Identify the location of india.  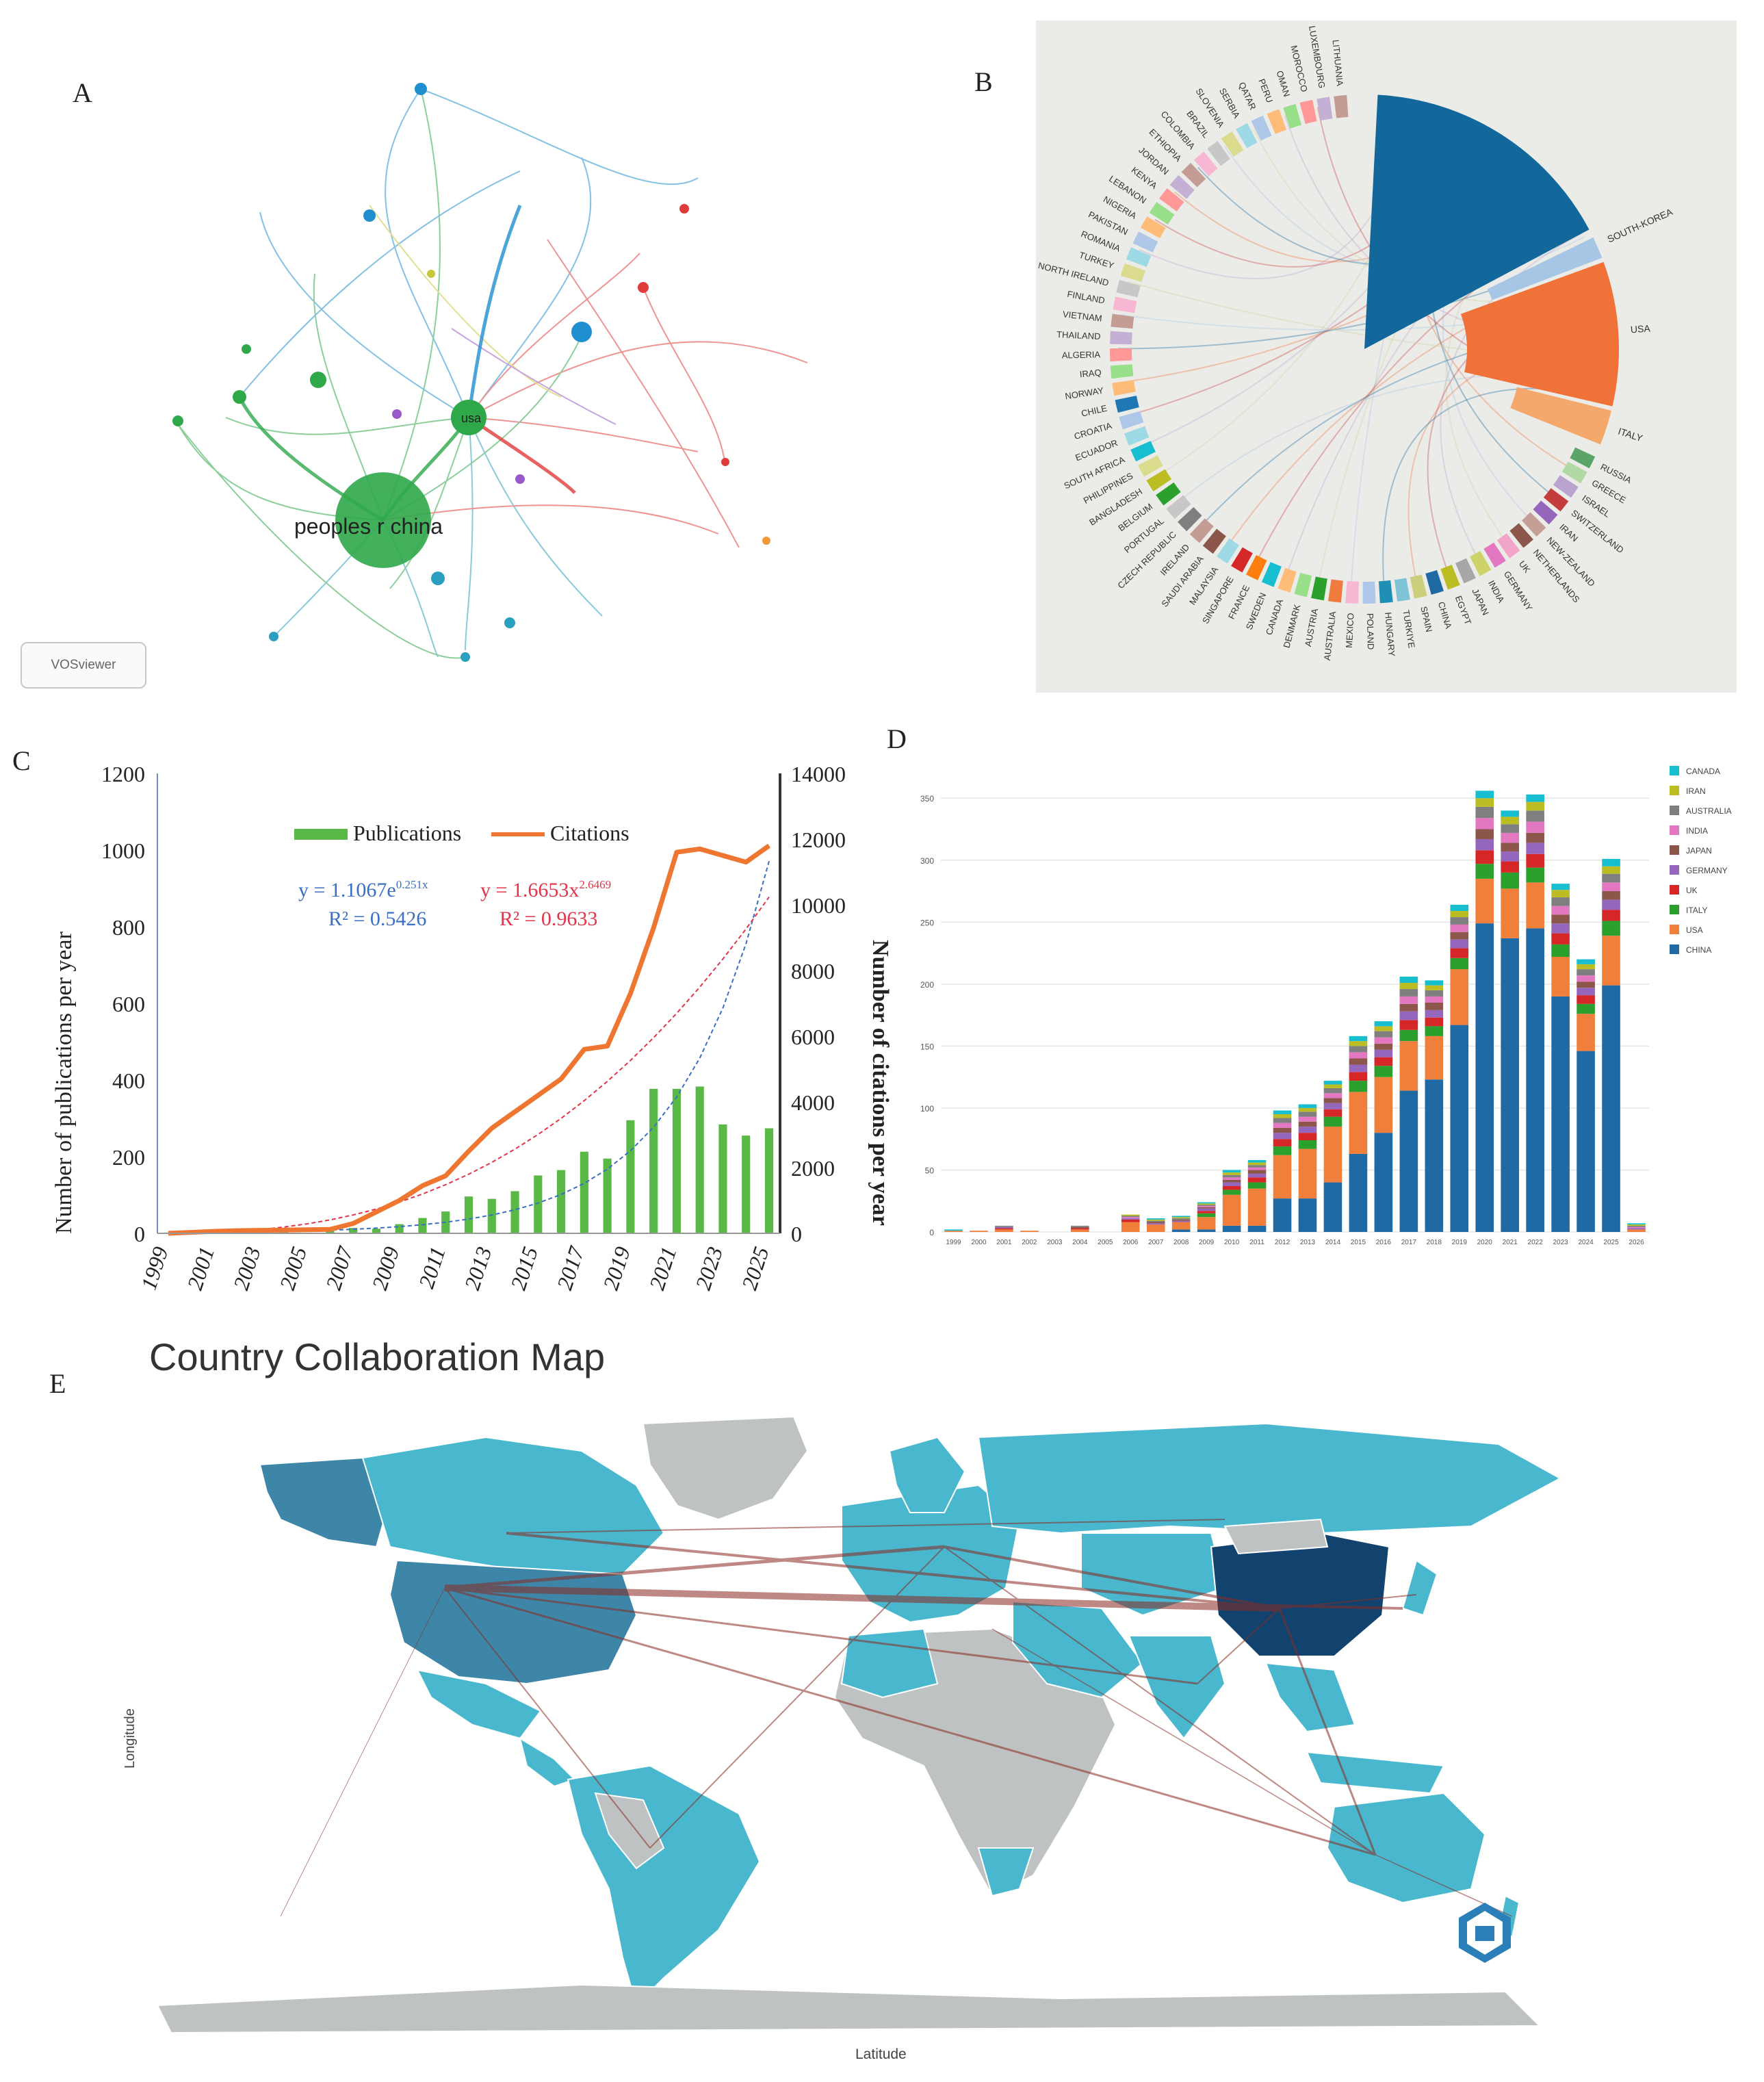
(1177, 1688).